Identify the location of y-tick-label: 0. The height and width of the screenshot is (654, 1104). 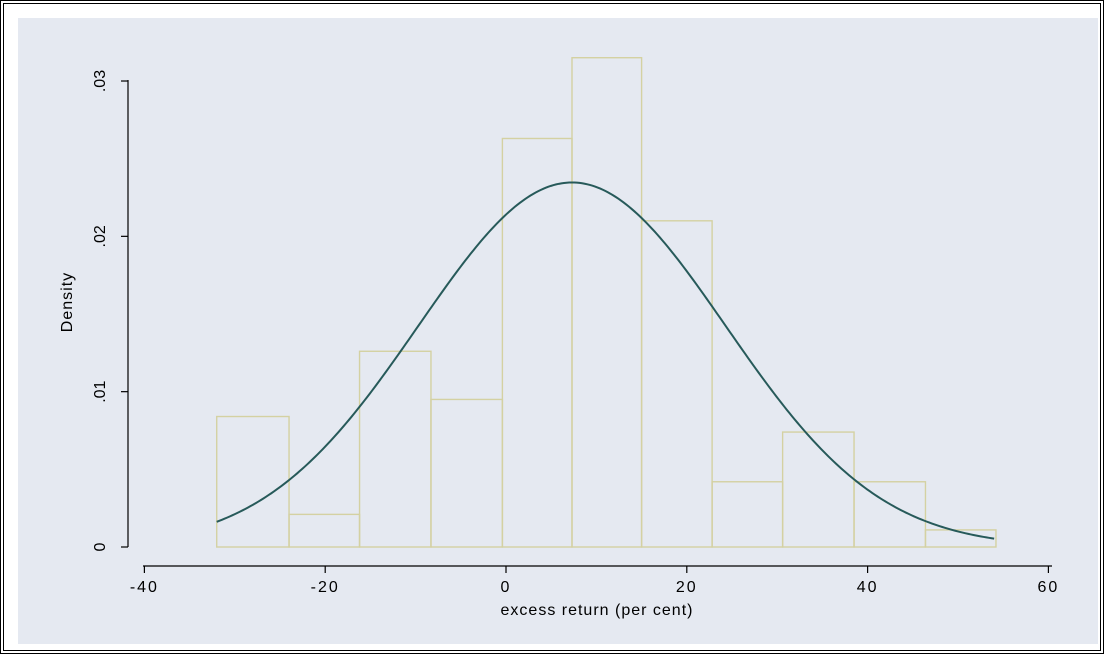
(100, 546).